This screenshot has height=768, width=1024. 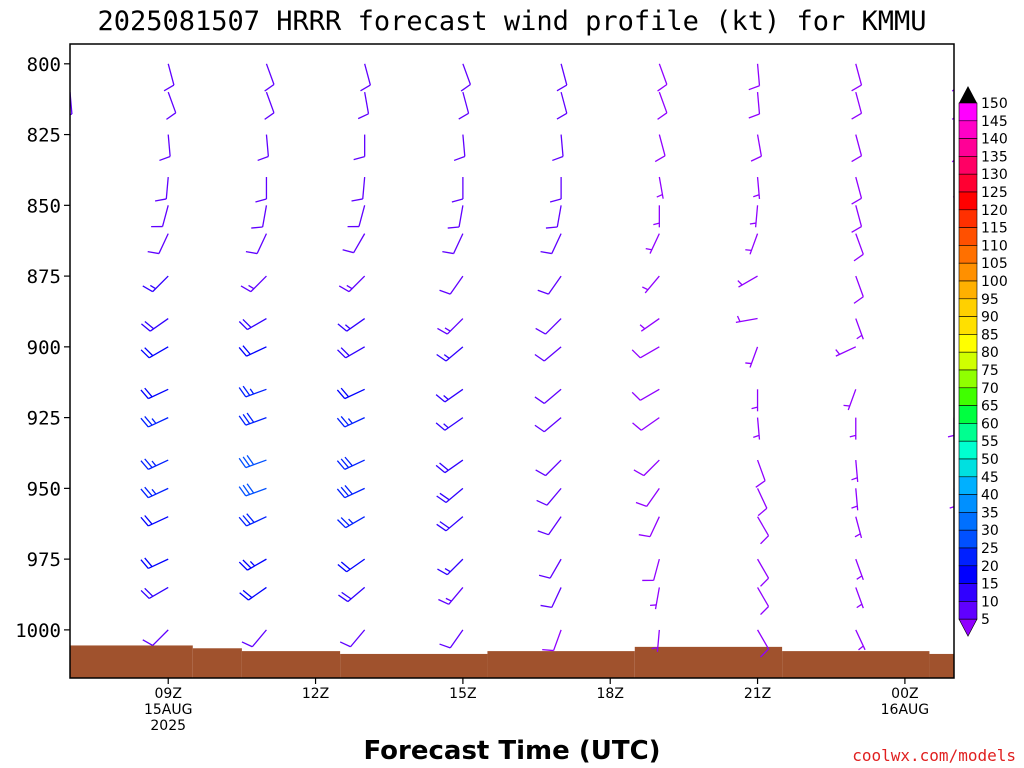 I want to click on colorbar-label: 55, so click(x=990, y=442).